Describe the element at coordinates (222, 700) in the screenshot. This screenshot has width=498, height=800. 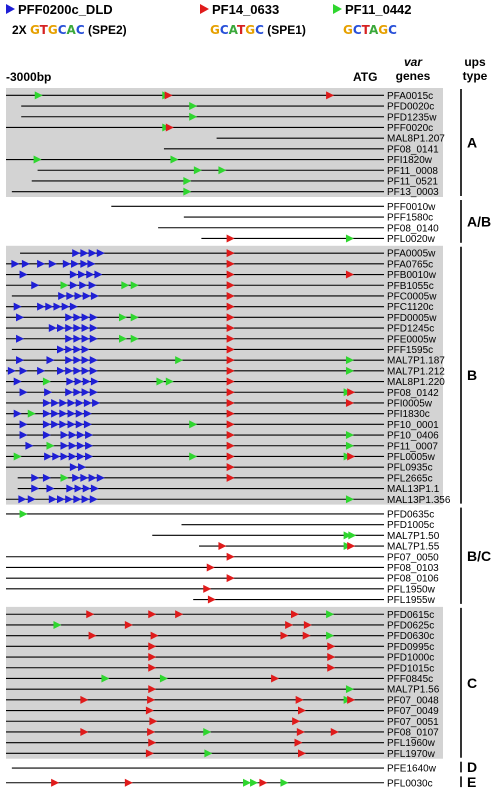
I see `gene-row: PF07_0048` at that location.